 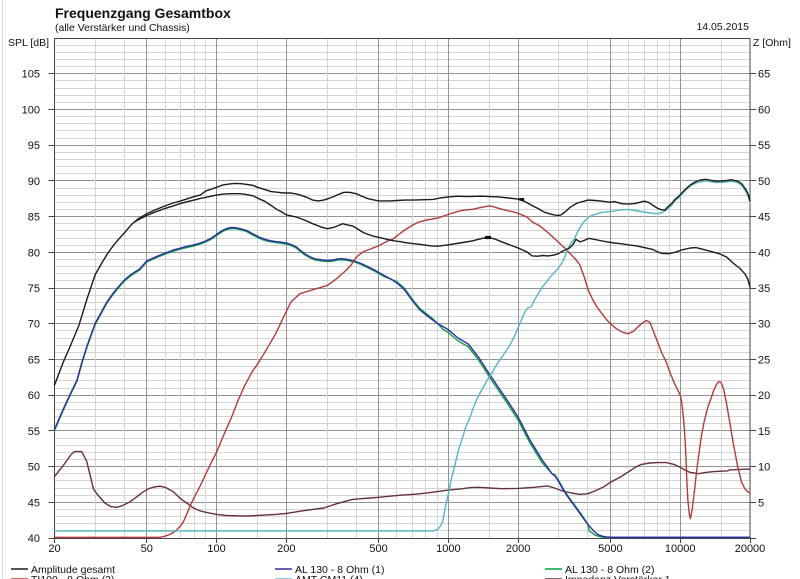 What do you see at coordinates (610, 549) in the screenshot?
I see `svg-text: 5000` at bounding box center [610, 549].